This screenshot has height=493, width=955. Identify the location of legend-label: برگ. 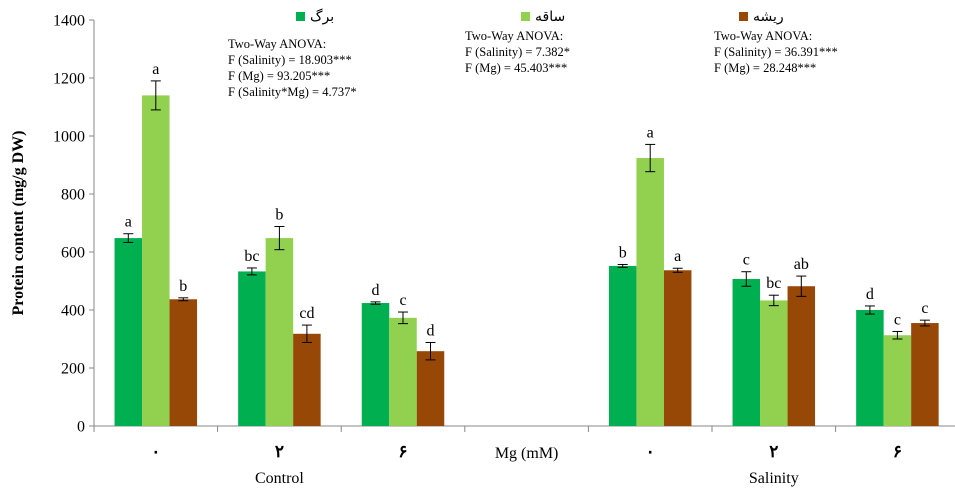
(322, 16).